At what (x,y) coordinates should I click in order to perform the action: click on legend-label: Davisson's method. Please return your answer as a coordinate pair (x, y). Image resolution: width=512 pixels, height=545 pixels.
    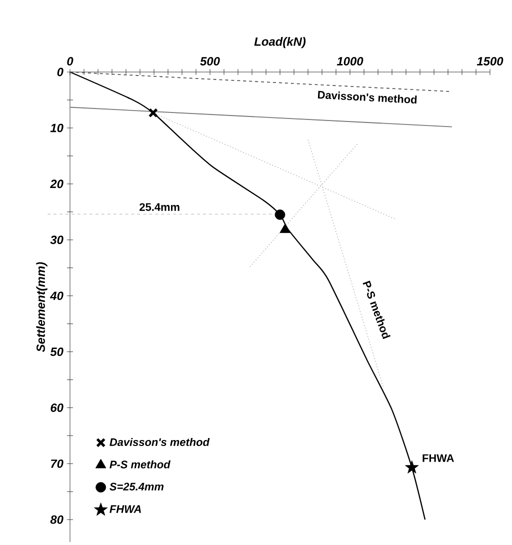
    Looking at the image, I should click on (160, 442).